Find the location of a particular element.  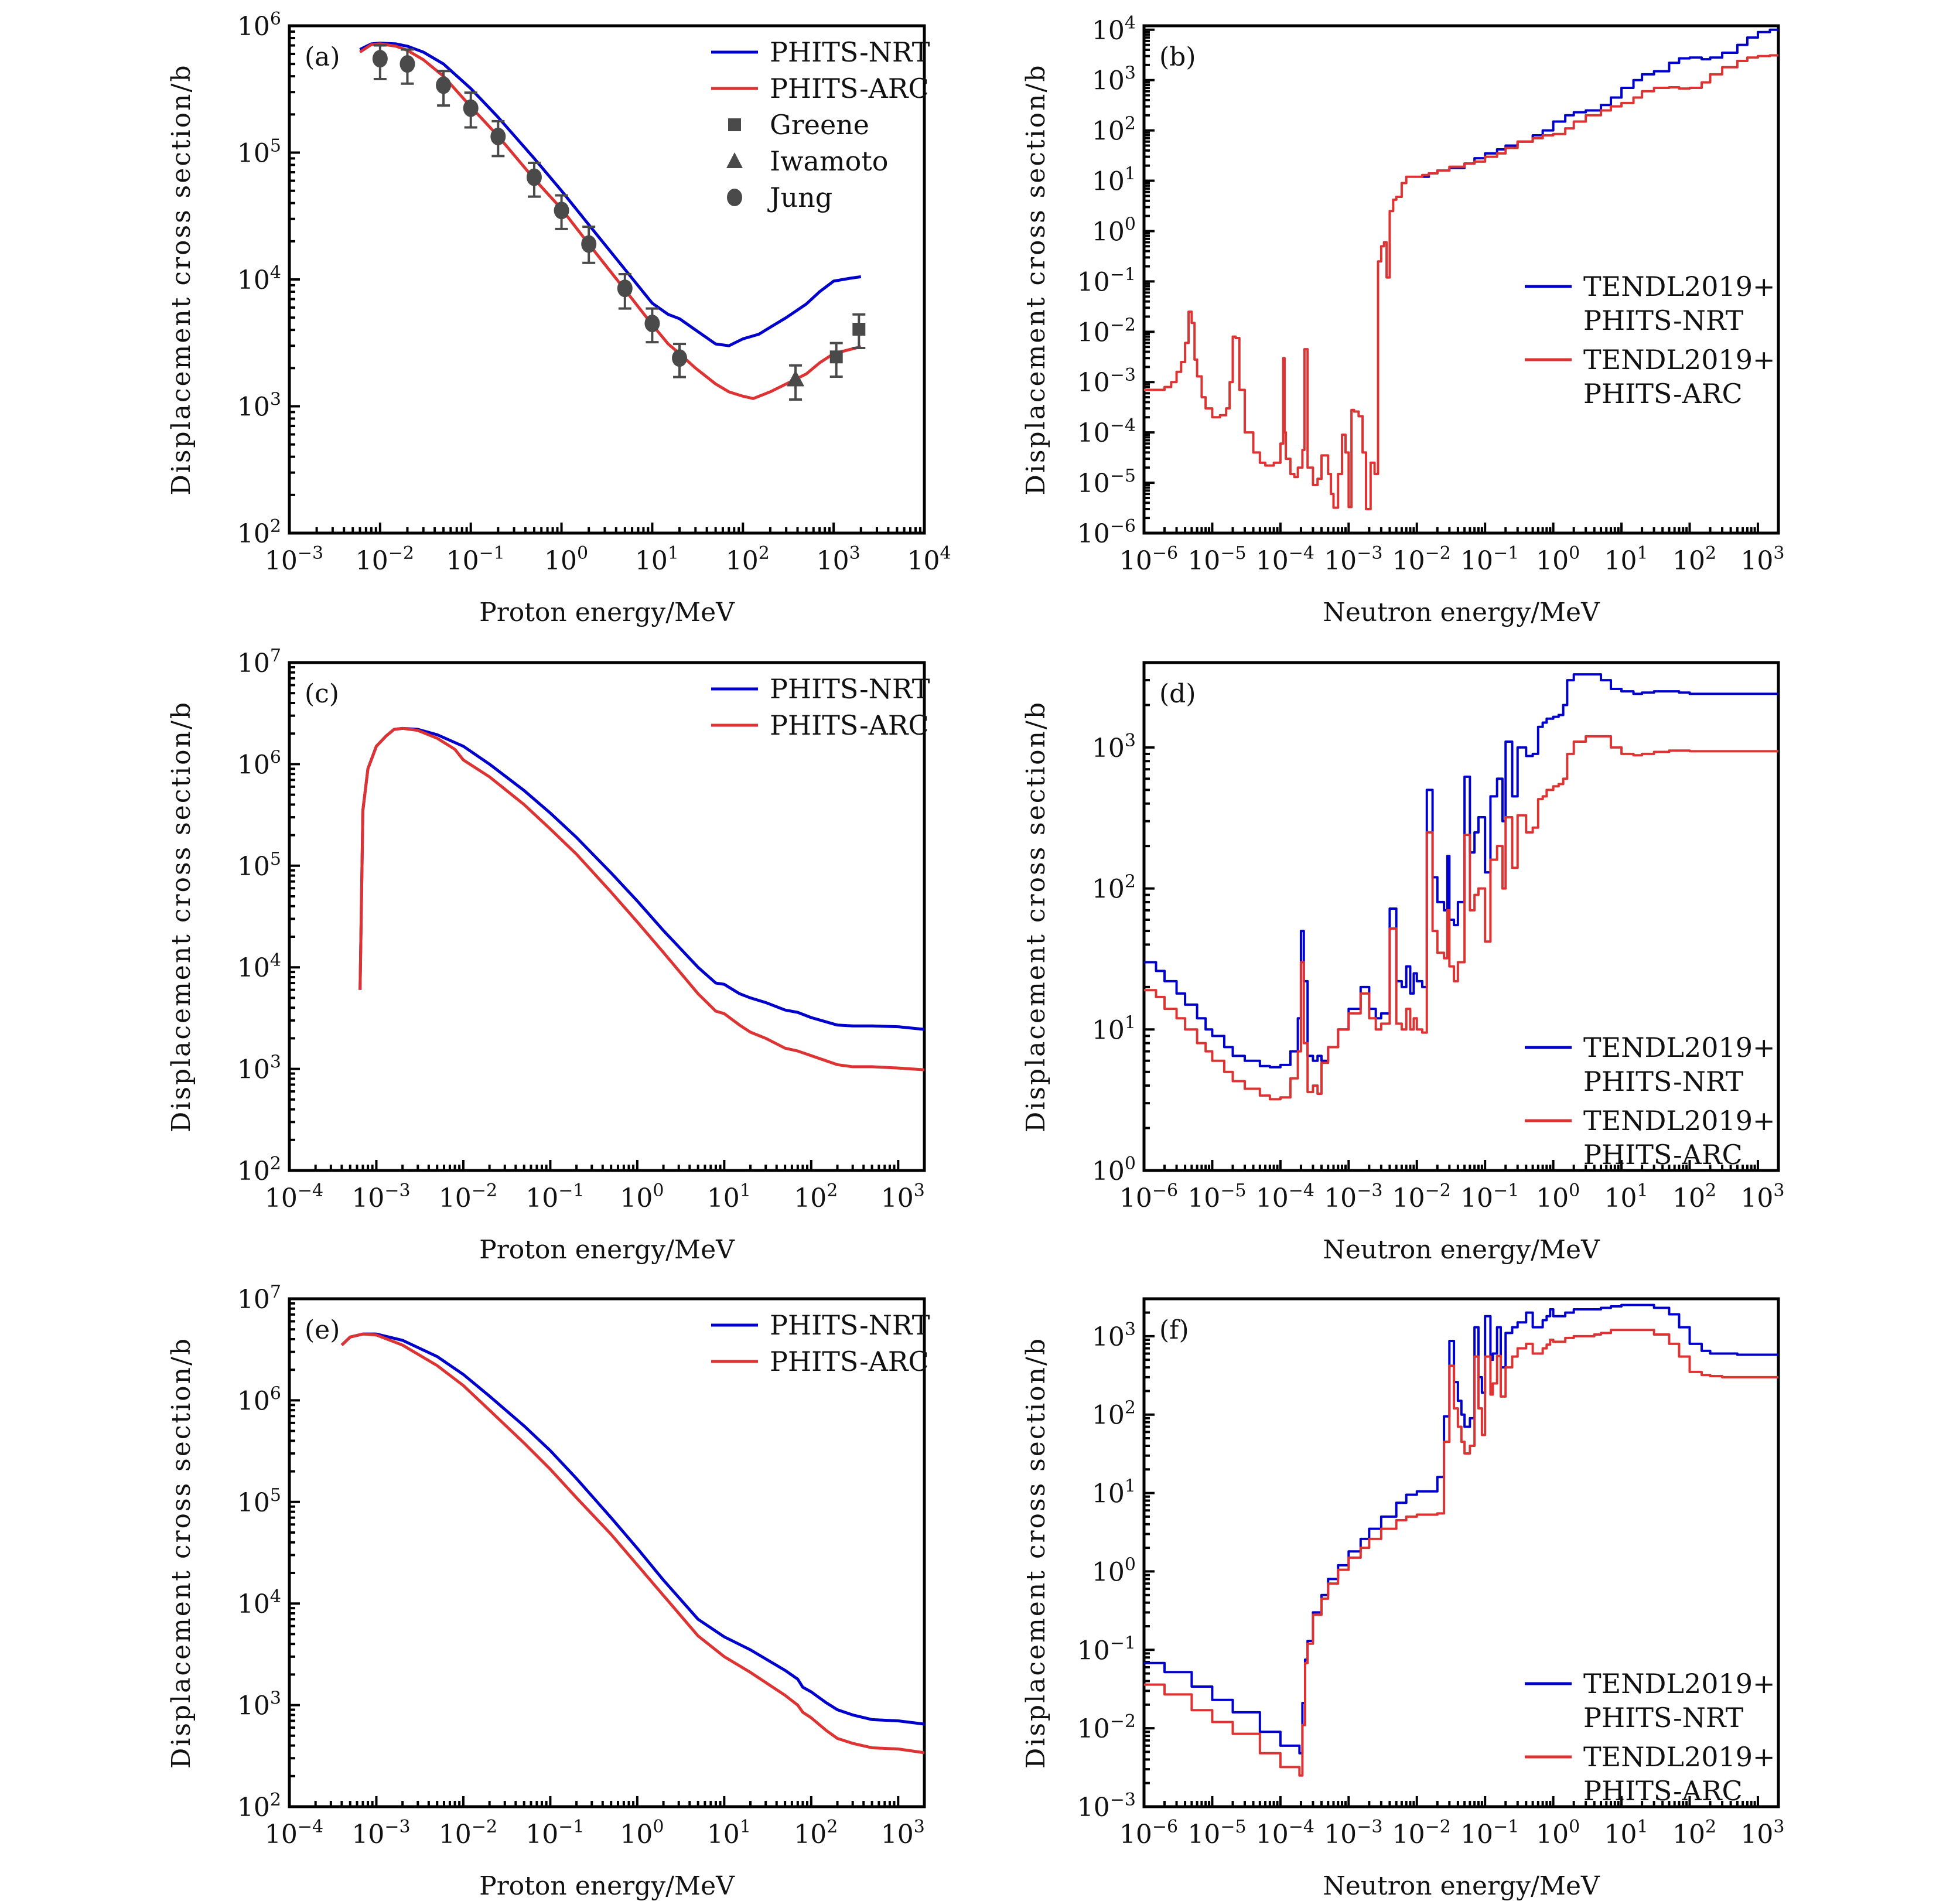

legend-item: Iwamoto is located at coordinates (807, 161).